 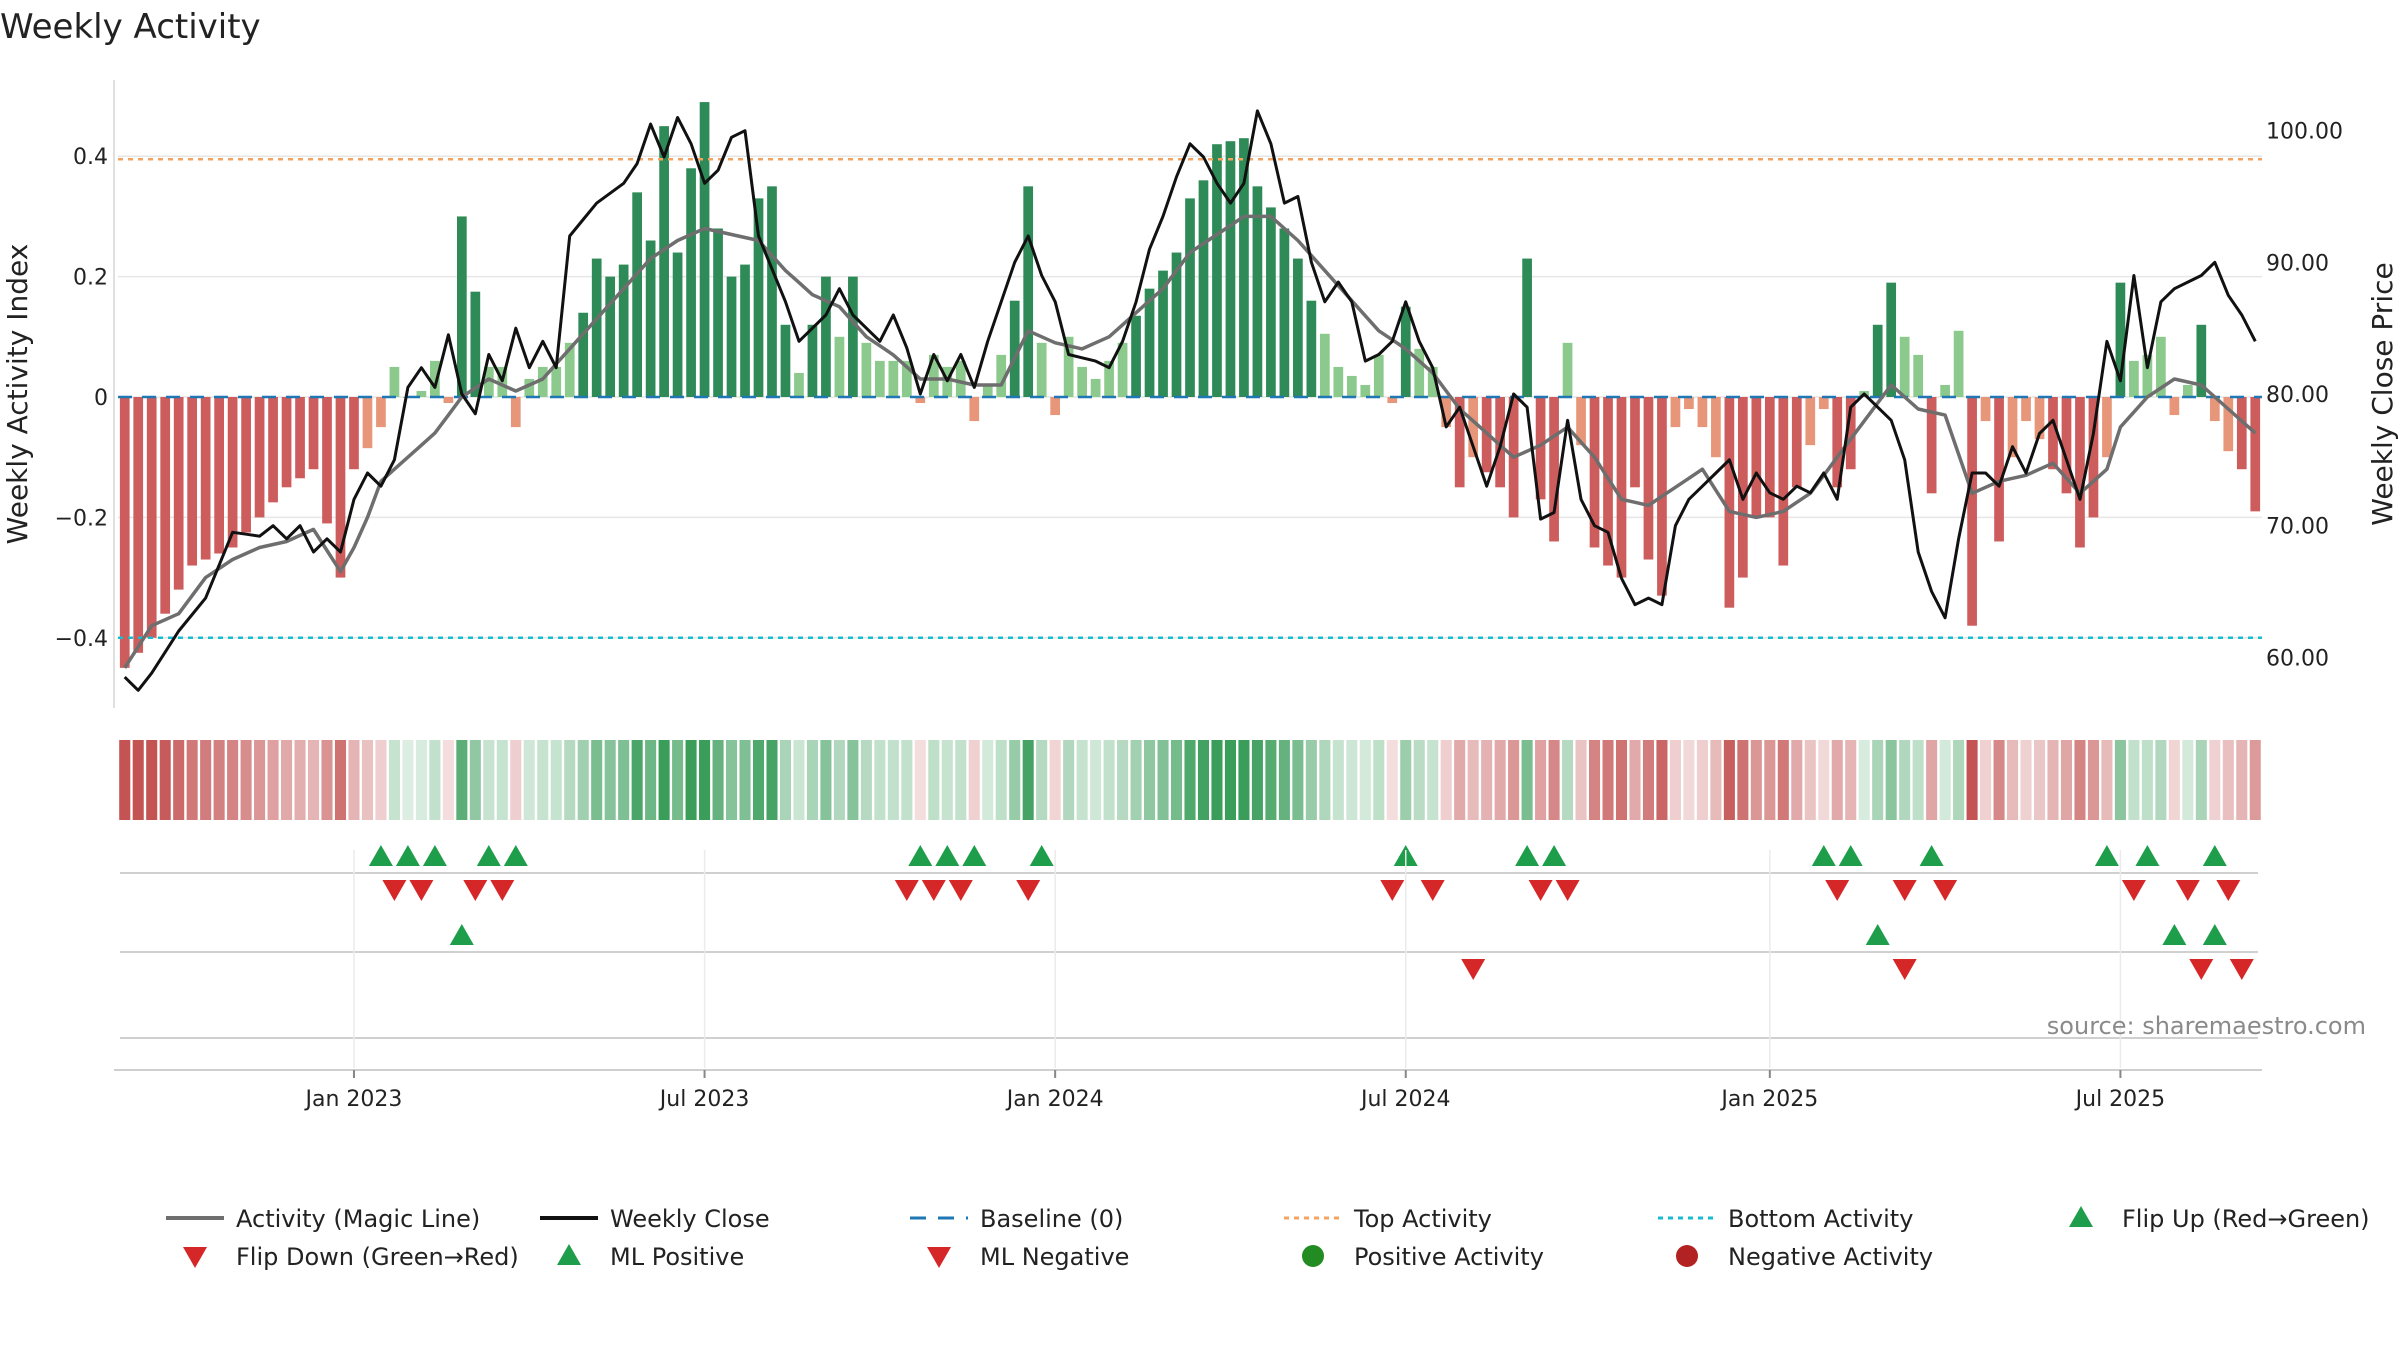 I want to click on legend-label: Bottom Activity, so click(x=1820, y=1219).